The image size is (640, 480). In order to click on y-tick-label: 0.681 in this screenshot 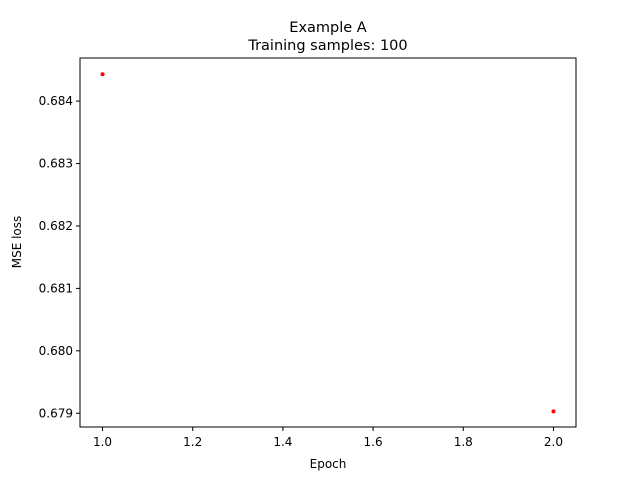, I will do `click(56, 288)`.